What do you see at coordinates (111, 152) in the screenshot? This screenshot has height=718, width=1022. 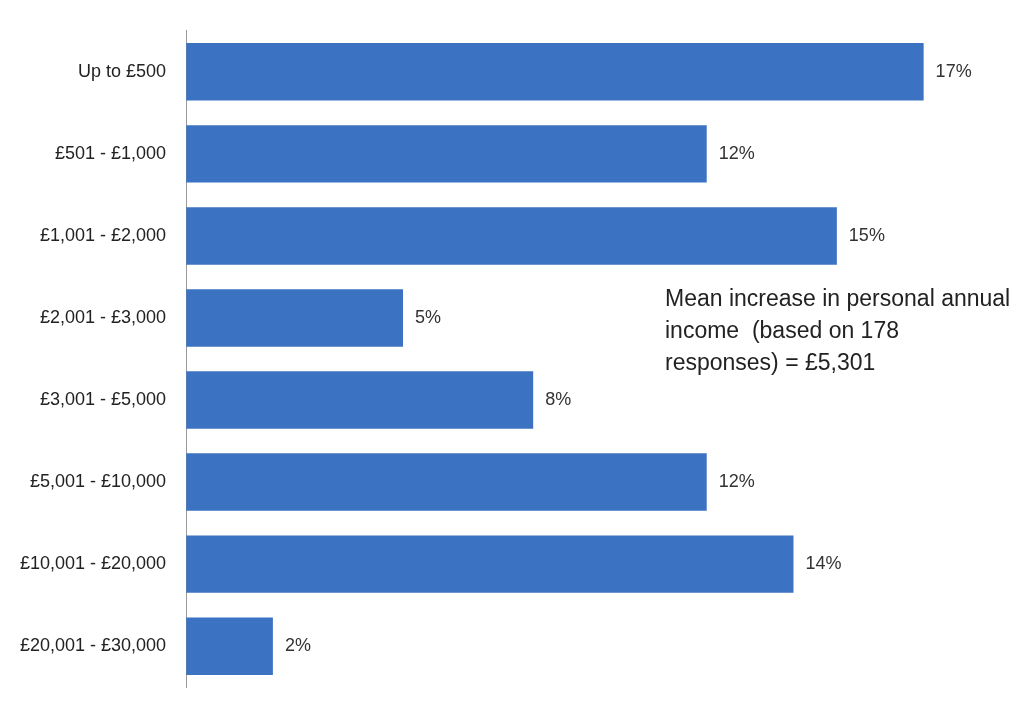 I see `y-tick-label: £501 - £1,000` at bounding box center [111, 152].